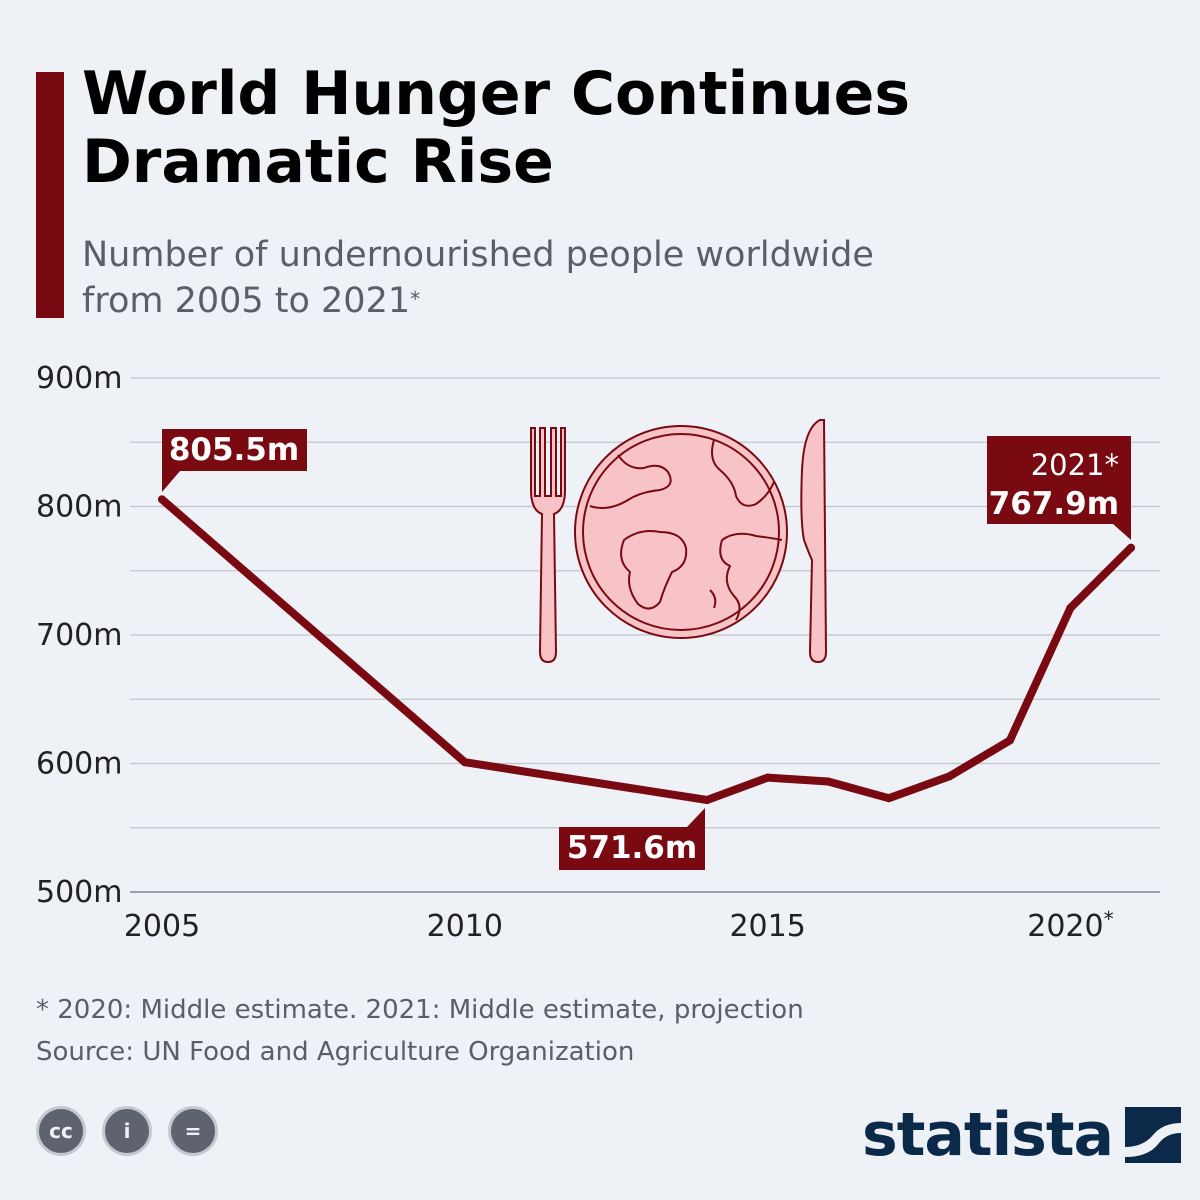 The height and width of the screenshot is (1200, 1200). What do you see at coordinates (632, 848) in the screenshot?
I see `annotation-2014-label: 571.6m` at bounding box center [632, 848].